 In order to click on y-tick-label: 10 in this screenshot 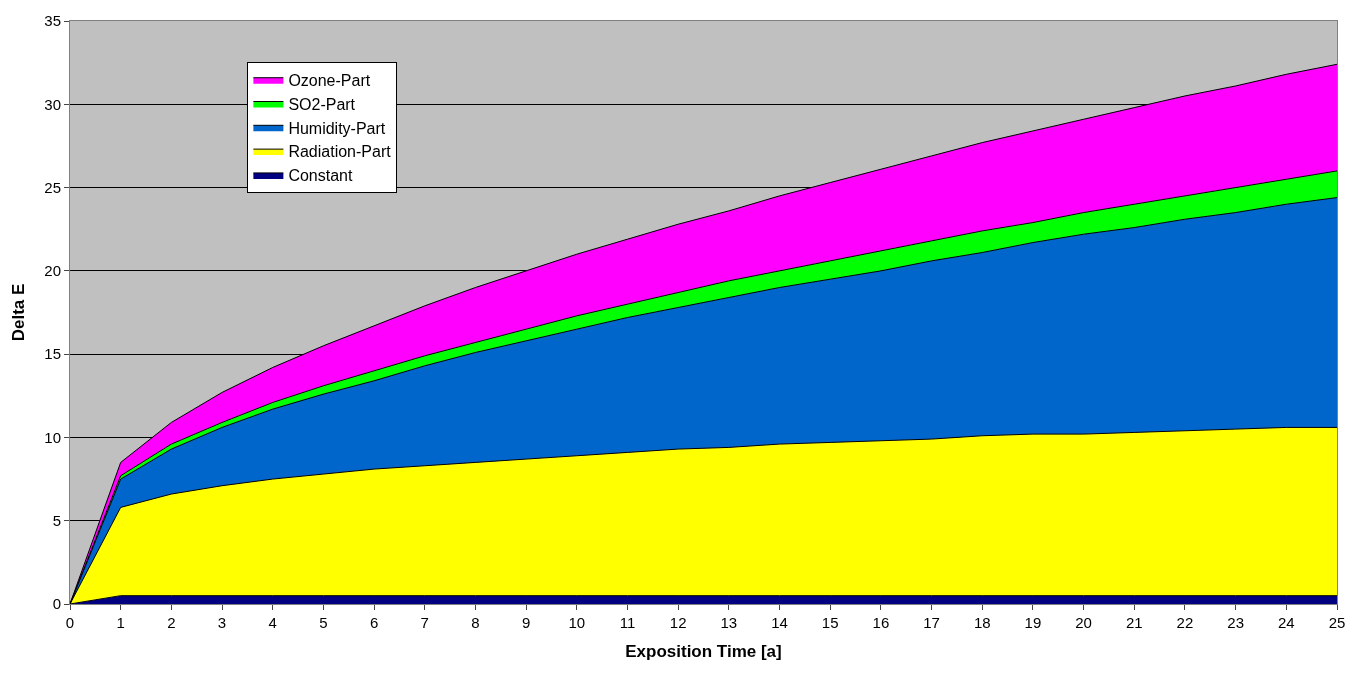, I will do `click(52, 437)`.